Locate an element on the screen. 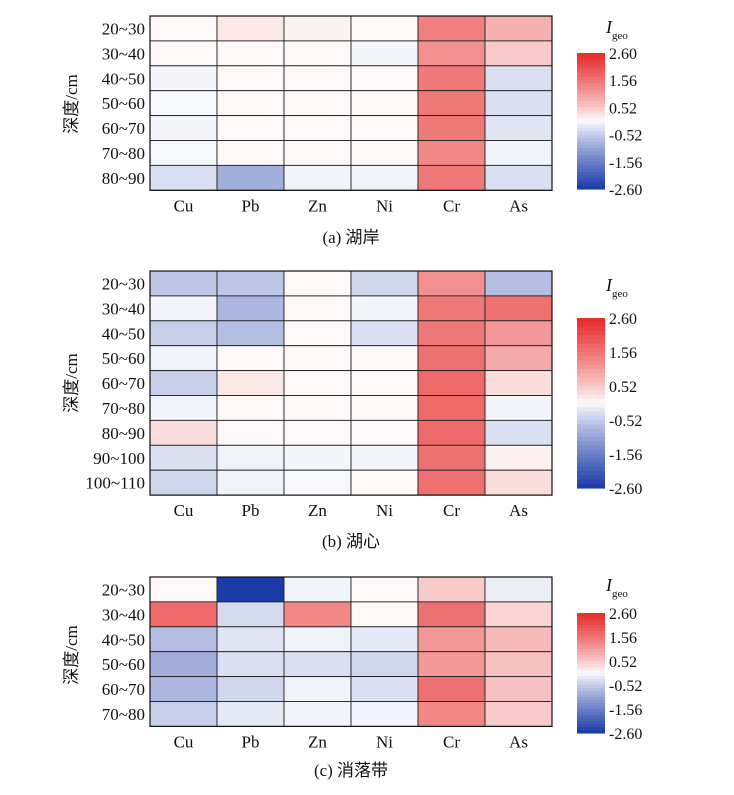 Image resolution: width=734 pixels, height=795 pixels. row-label: 80~90 is located at coordinates (123, 433).